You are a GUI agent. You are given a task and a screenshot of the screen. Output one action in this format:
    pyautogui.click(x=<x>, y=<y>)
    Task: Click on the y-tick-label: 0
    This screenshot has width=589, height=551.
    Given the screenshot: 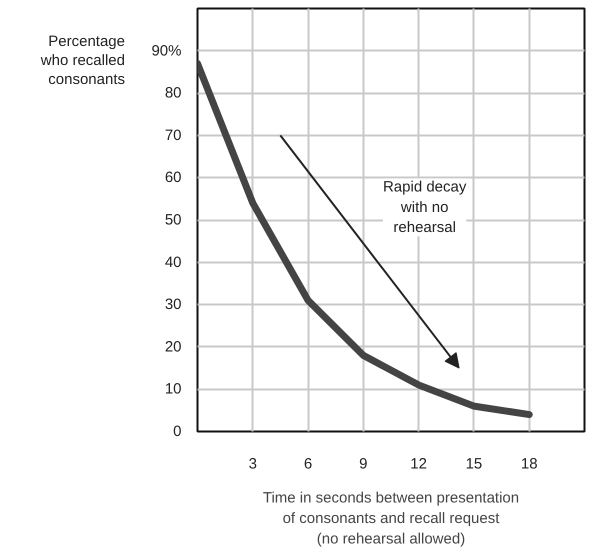 What is the action you would take?
    pyautogui.click(x=177, y=431)
    